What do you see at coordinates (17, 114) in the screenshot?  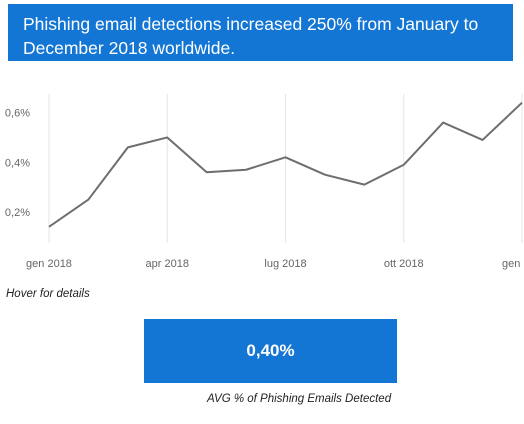 I see `y-tick-label: 0,6%` at bounding box center [17, 114].